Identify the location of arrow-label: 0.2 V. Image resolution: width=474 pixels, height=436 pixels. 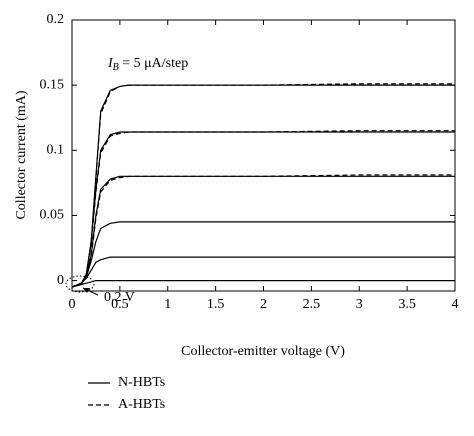
(119, 297).